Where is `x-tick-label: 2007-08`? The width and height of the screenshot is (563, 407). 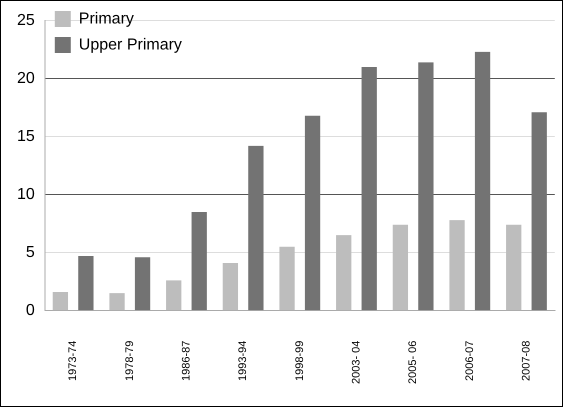
x-tick-label: 2007-08 is located at coordinates (526, 360).